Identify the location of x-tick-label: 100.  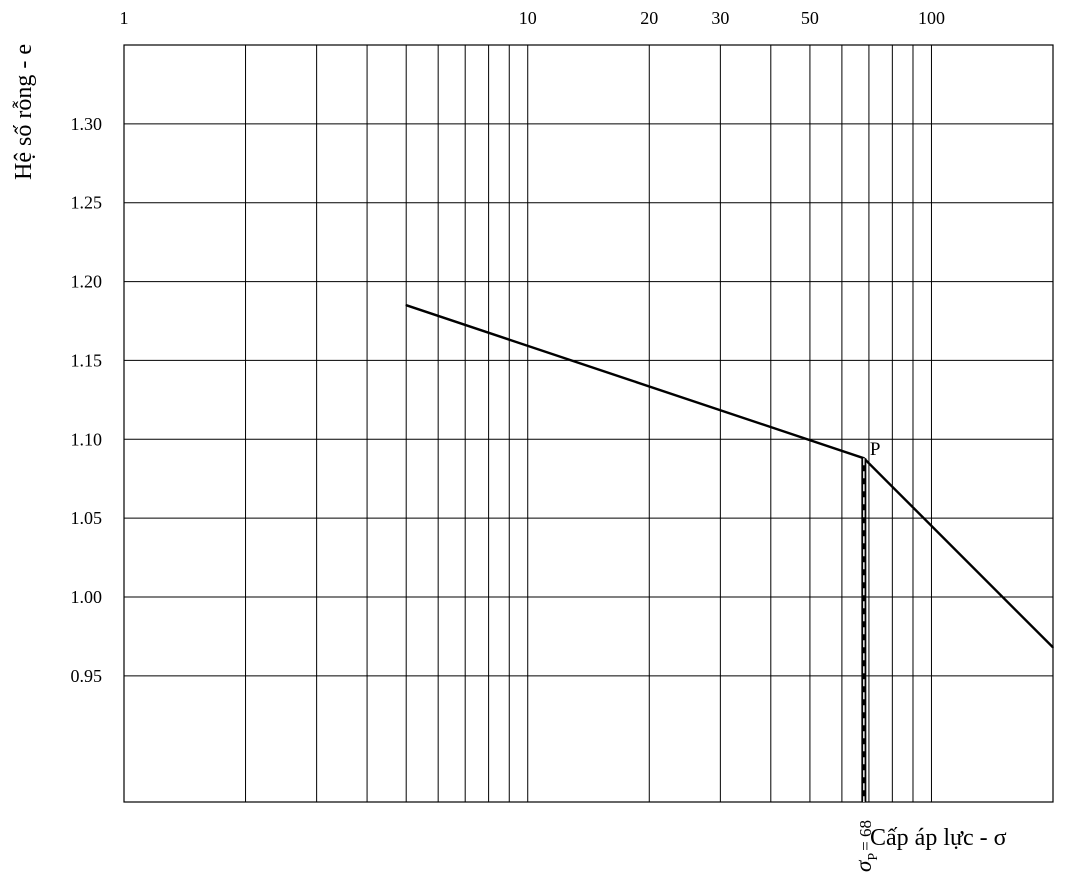
(931, 18).